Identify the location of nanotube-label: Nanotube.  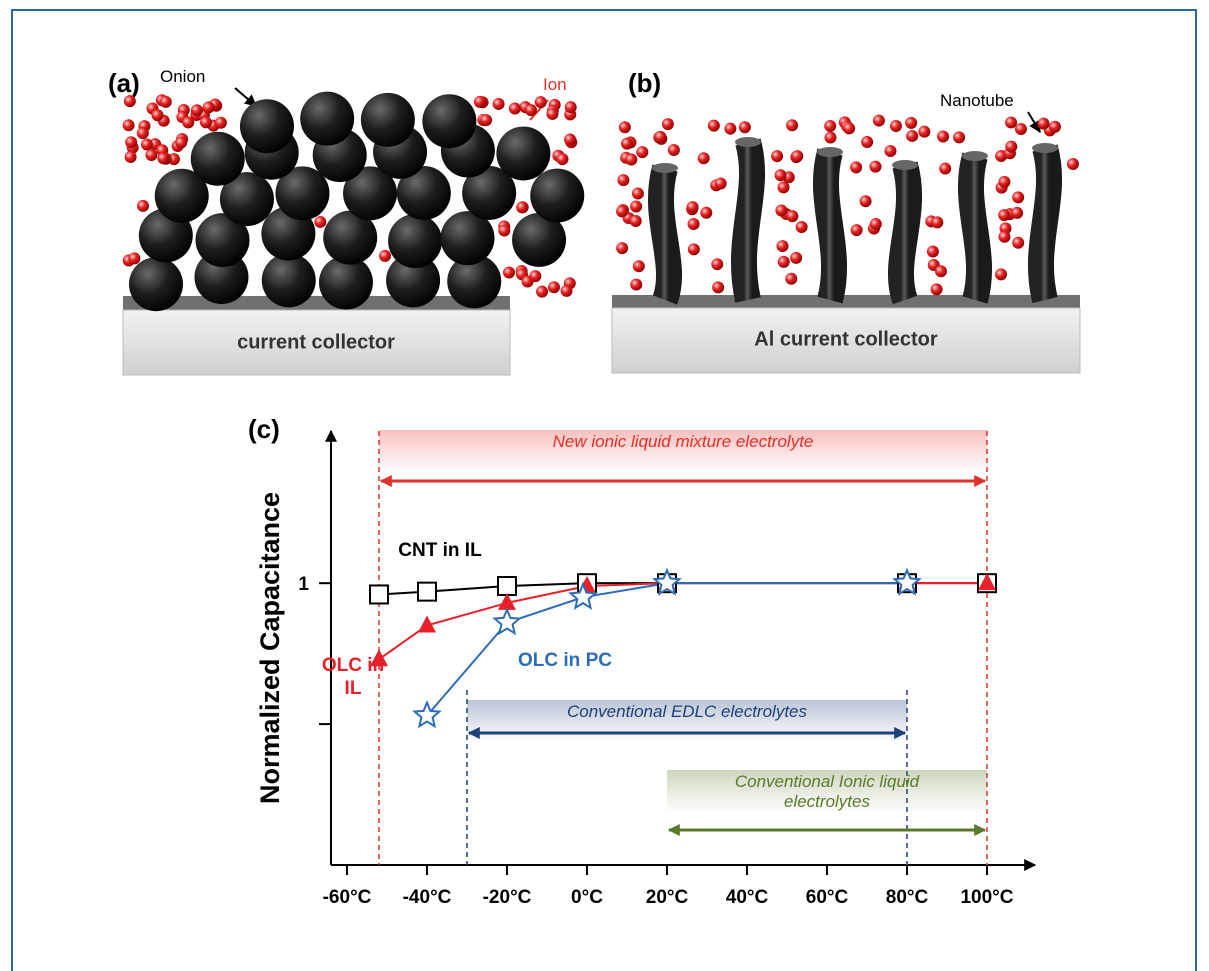
(977, 100).